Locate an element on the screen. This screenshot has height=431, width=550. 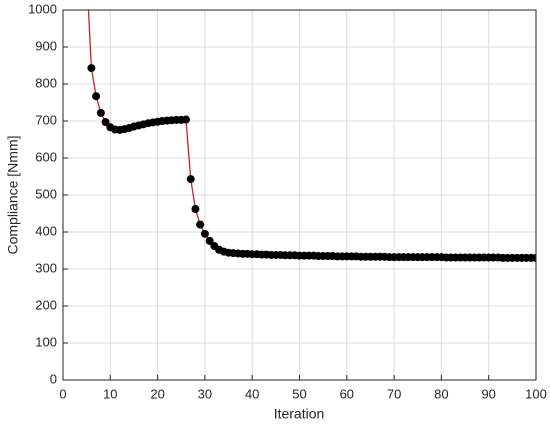
x-tick-label: 50 is located at coordinates (299, 393).